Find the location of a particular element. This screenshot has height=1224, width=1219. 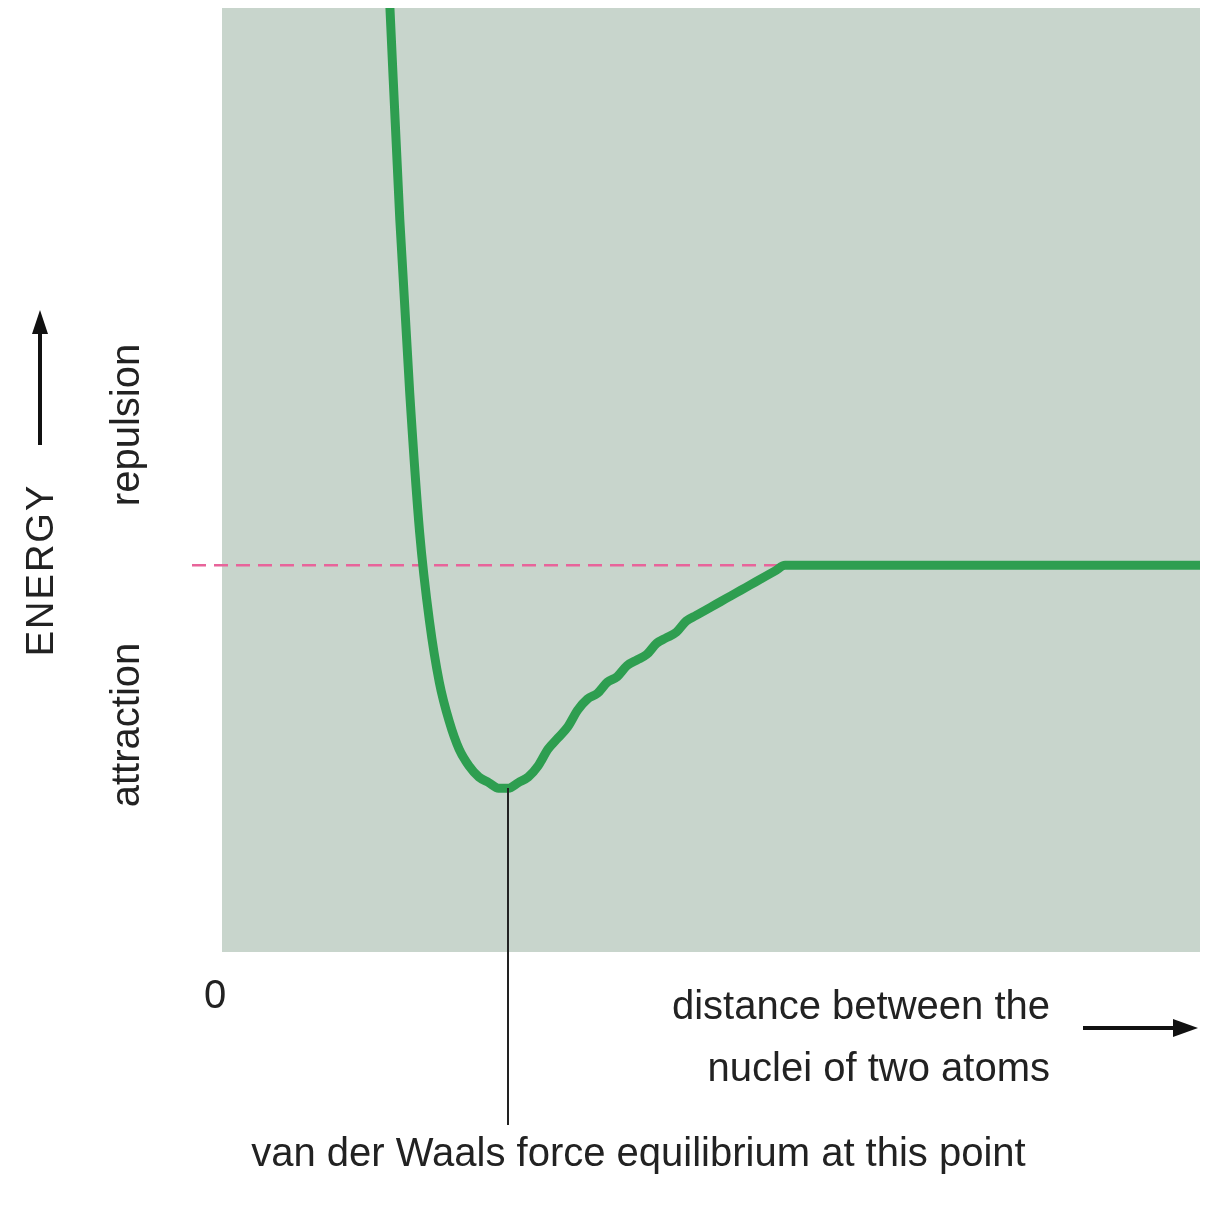

x-axis-title: distance between the nuclei of two atoms is located at coordinates (860, 1036).